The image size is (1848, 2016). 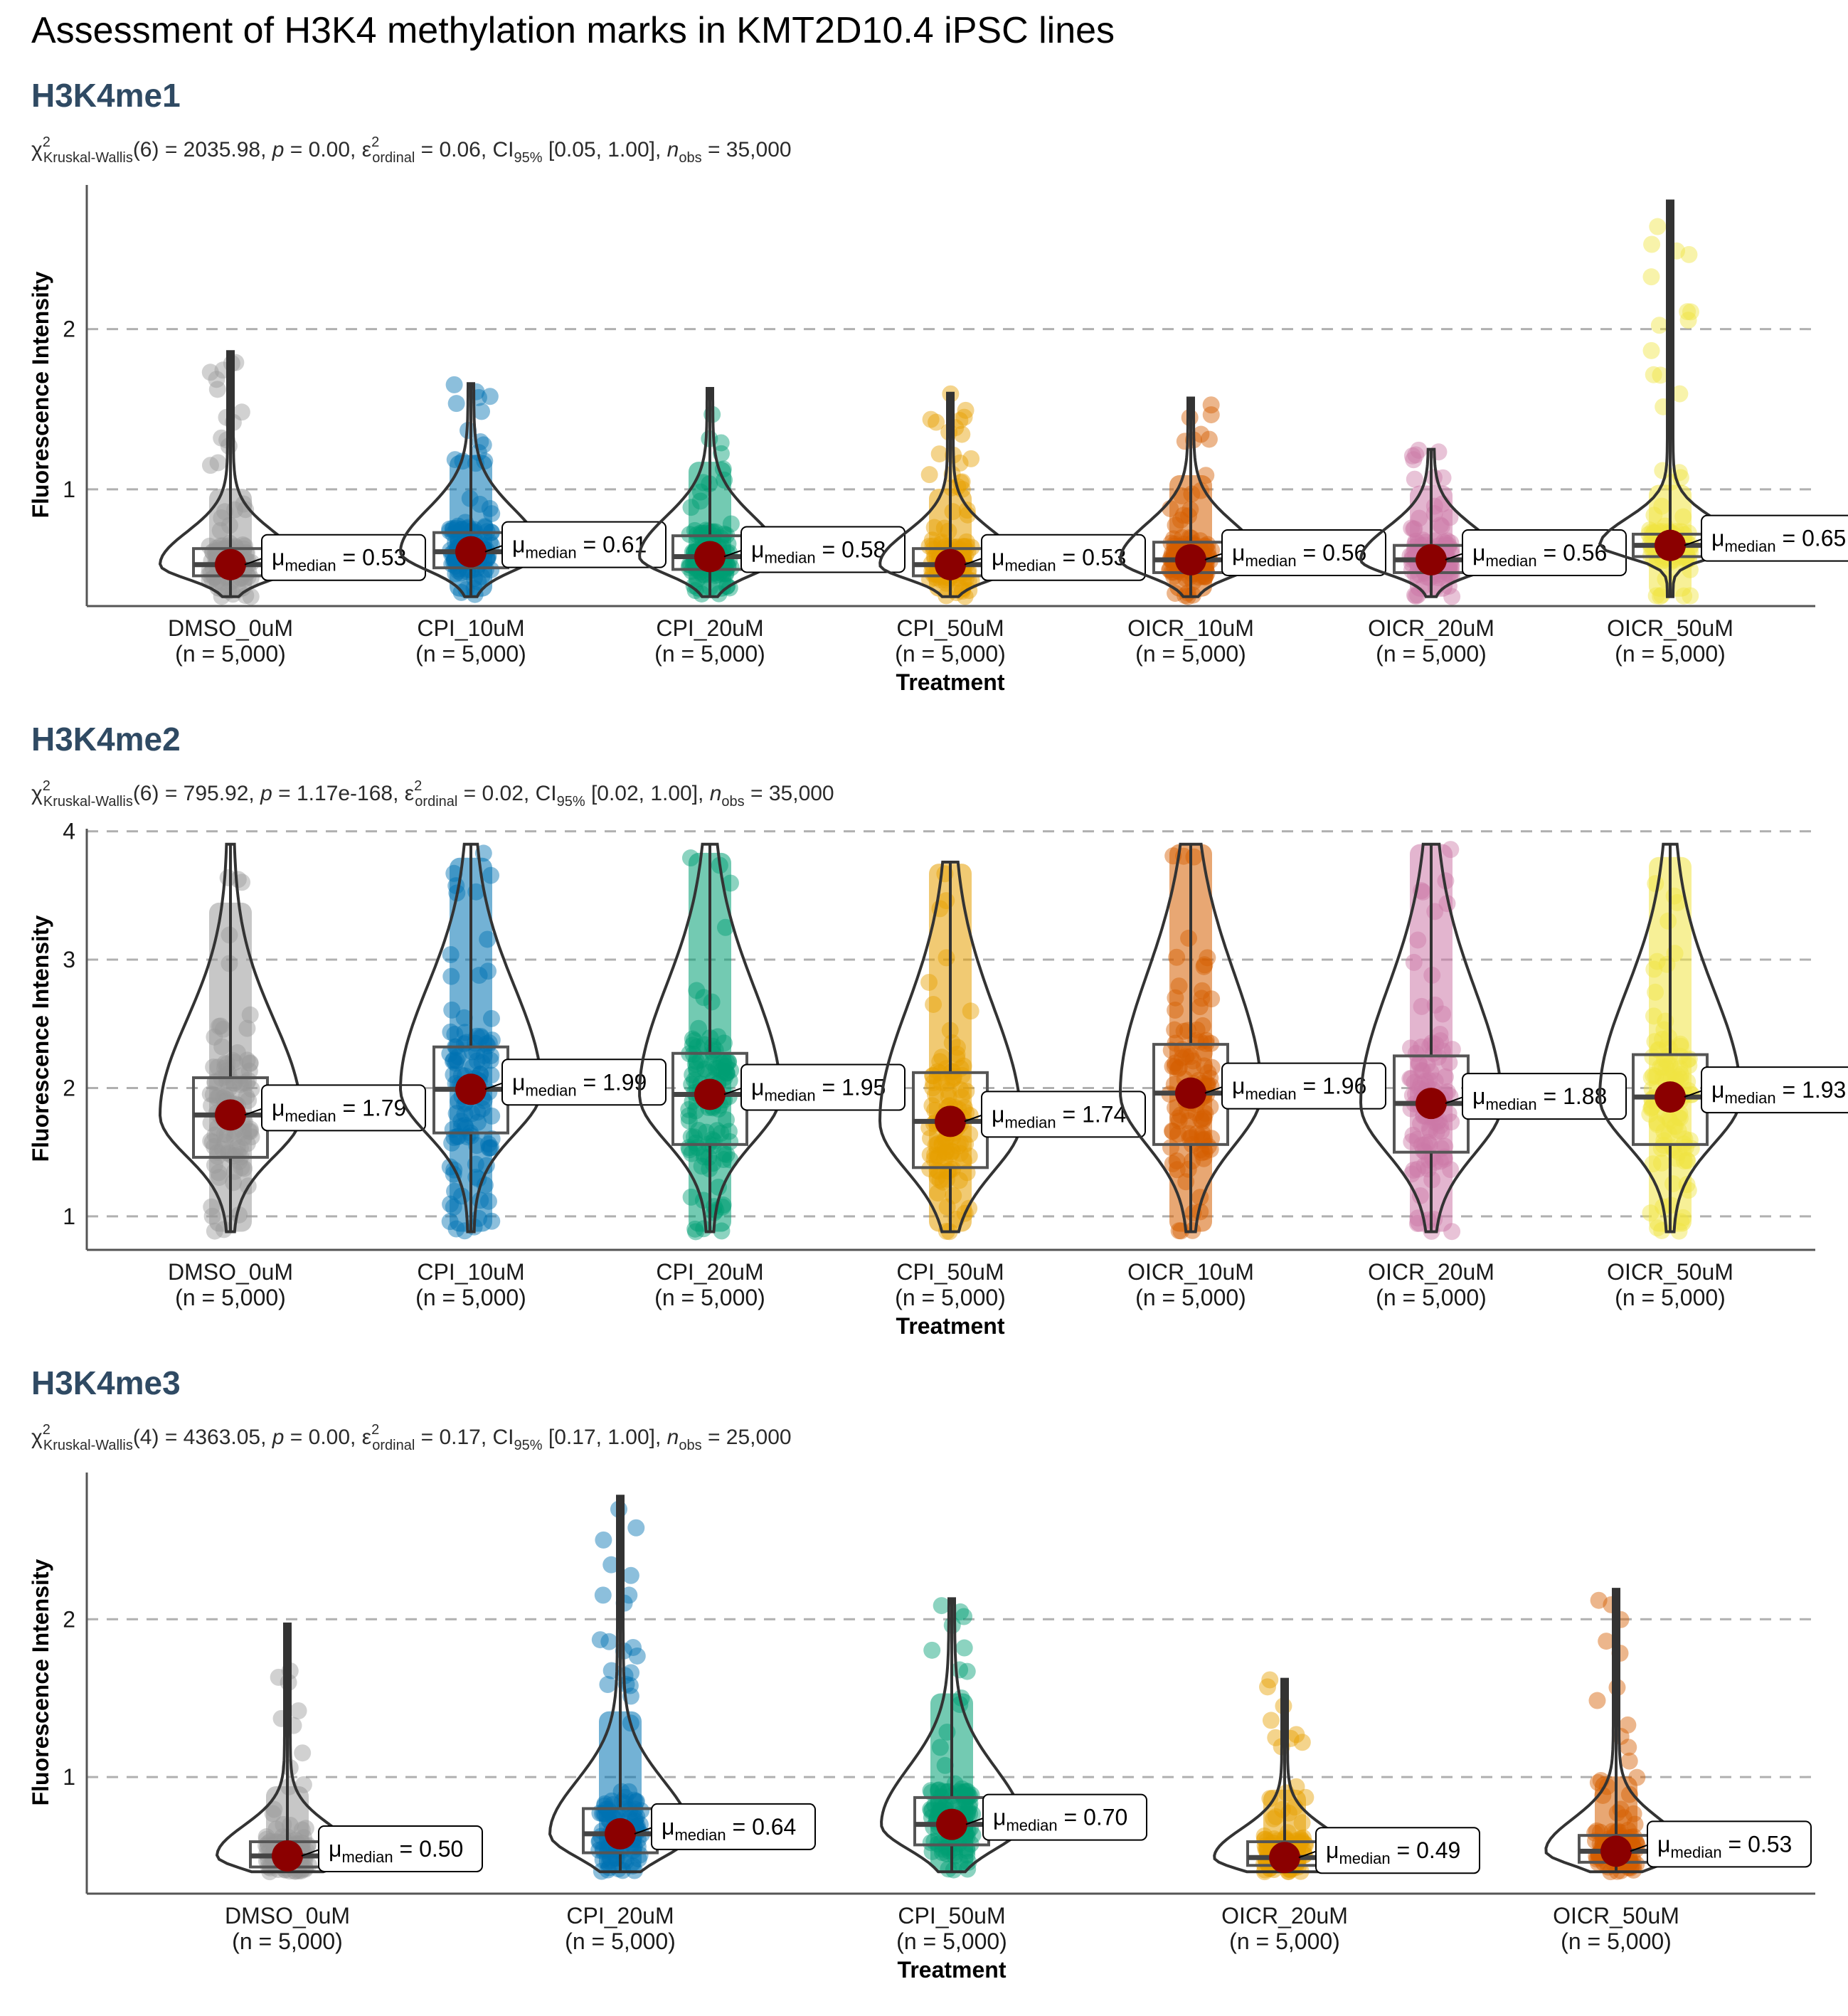 What do you see at coordinates (384, 1107) in the screenshot?
I see `median-value: 1.79` at bounding box center [384, 1107].